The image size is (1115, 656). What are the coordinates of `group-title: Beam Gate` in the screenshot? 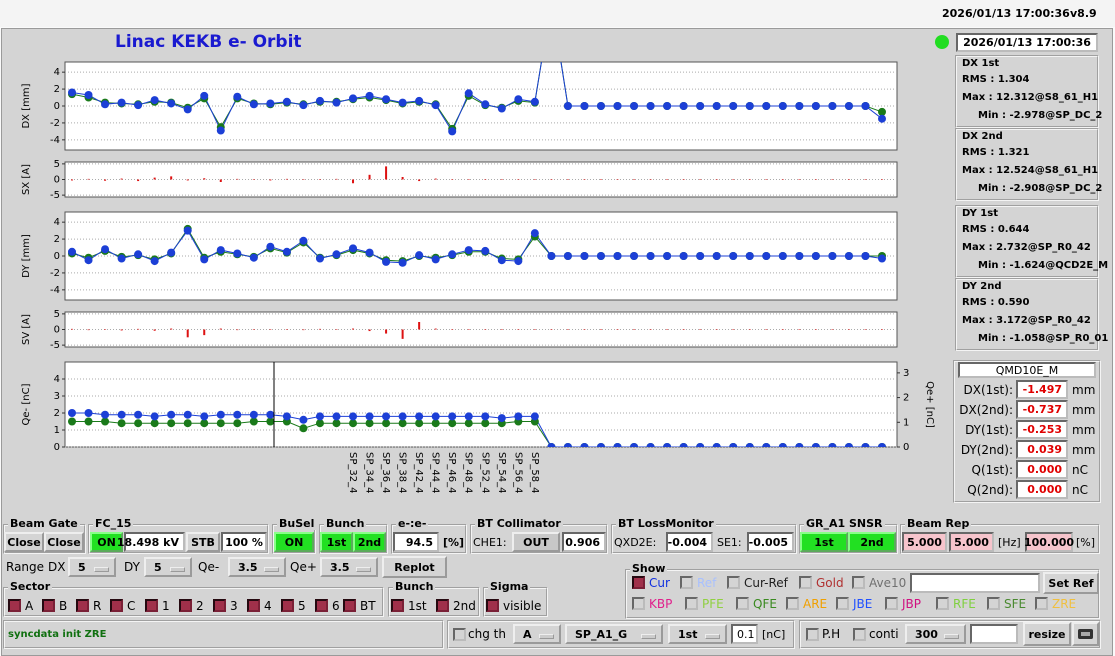 It's located at (44, 523).